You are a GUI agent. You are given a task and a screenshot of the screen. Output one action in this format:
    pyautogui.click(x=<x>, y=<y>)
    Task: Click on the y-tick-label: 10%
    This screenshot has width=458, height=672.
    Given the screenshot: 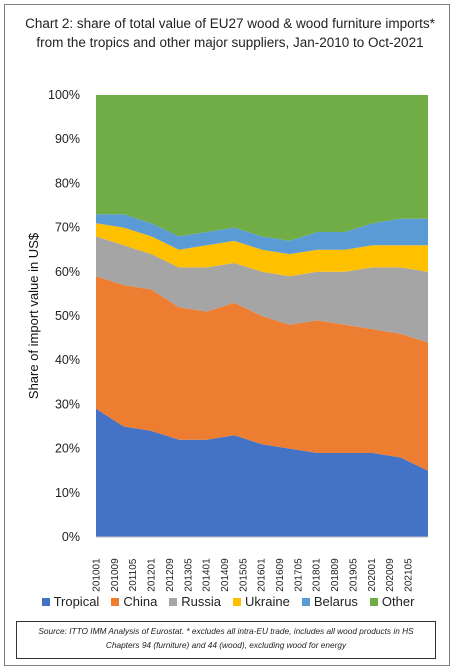 What is the action you would take?
    pyautogui.click(x=67, y=493)
    